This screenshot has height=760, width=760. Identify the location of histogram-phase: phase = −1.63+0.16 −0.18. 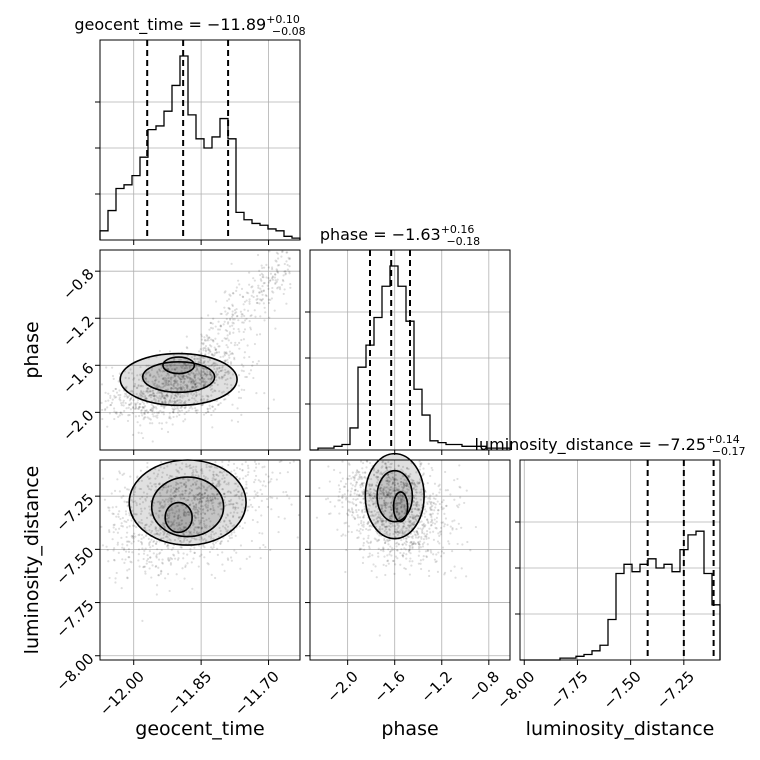
(408, 337).